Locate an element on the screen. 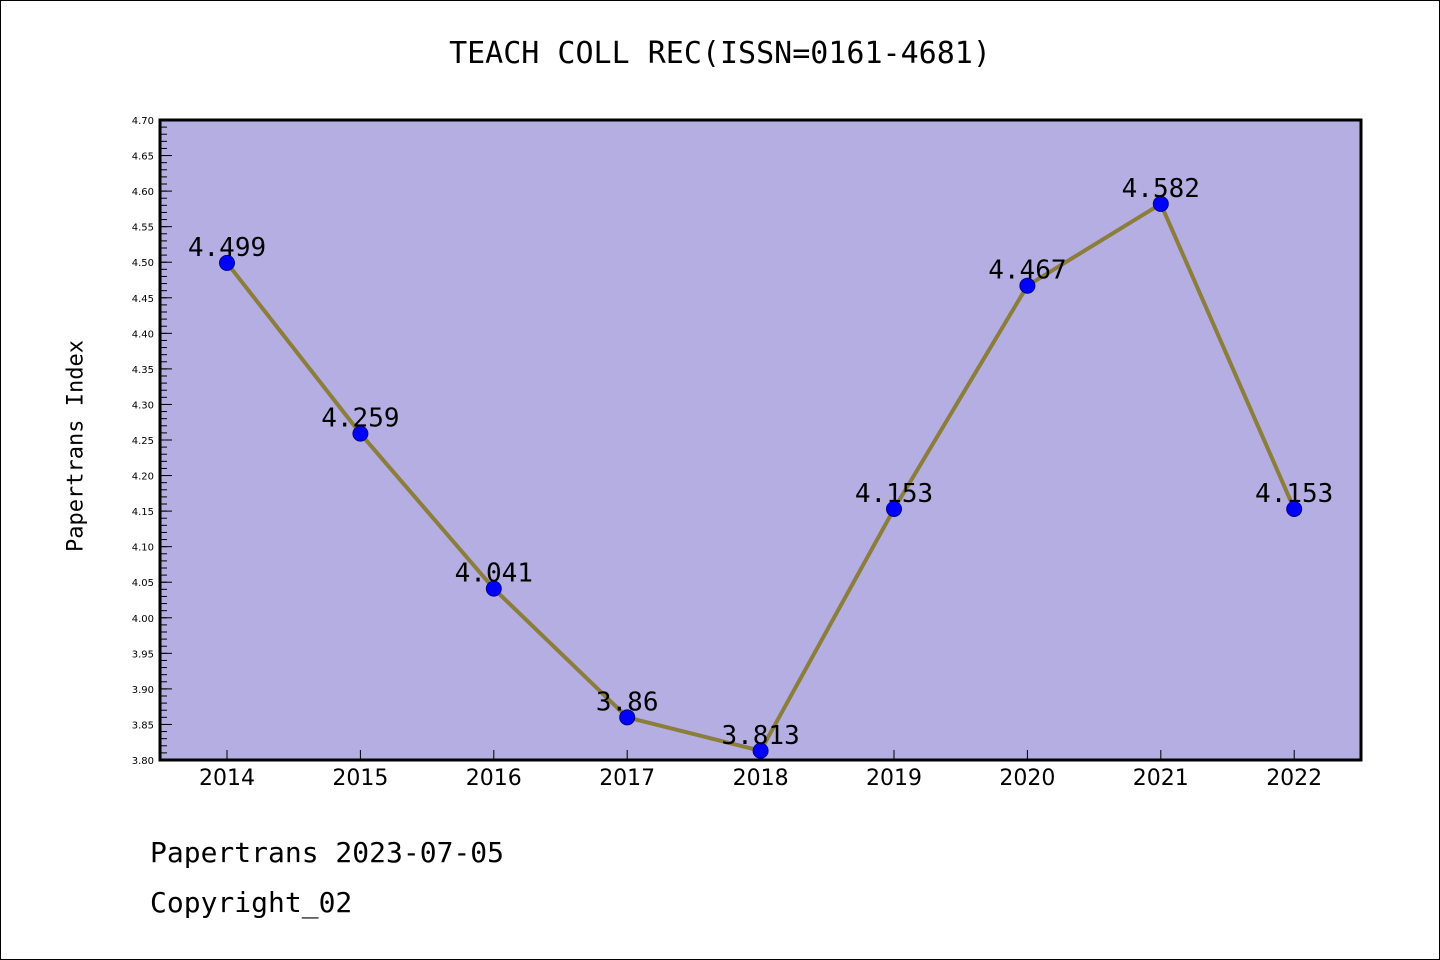  y-tick-label: 4.10 is located at coordinates (143, 548).